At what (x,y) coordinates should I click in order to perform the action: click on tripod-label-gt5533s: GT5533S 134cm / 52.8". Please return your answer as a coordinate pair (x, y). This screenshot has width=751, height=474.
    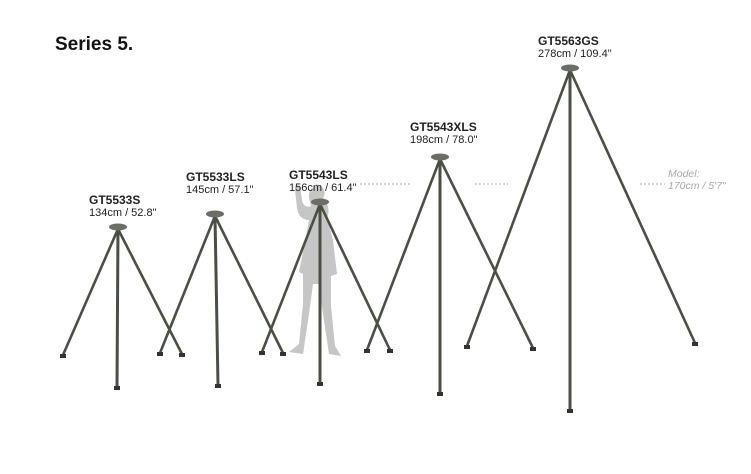
    Looking at the image, I should click on (123, 207).